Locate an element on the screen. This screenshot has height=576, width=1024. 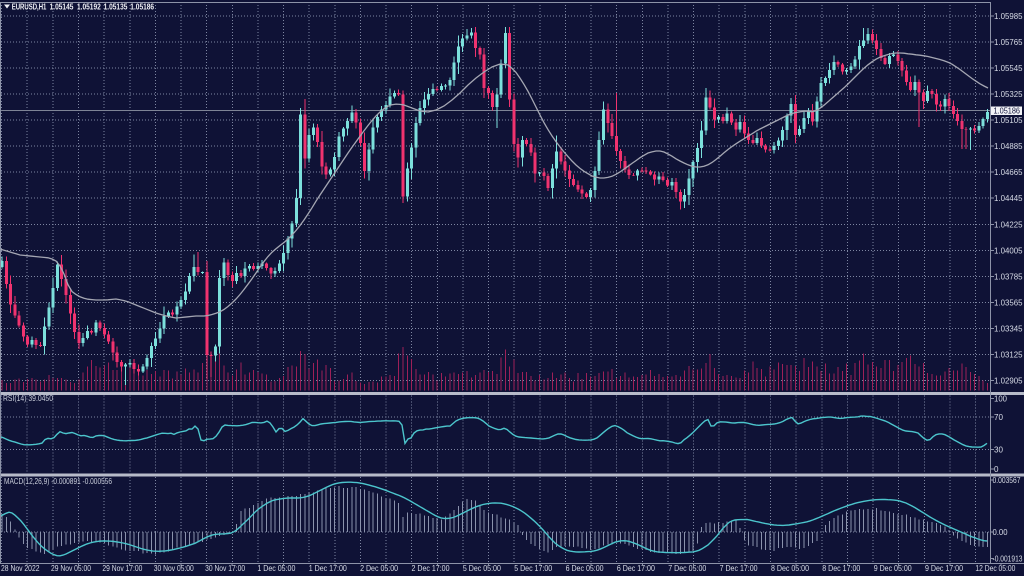
svg-text: 1.03125 is located at coordinates (1008, 355).